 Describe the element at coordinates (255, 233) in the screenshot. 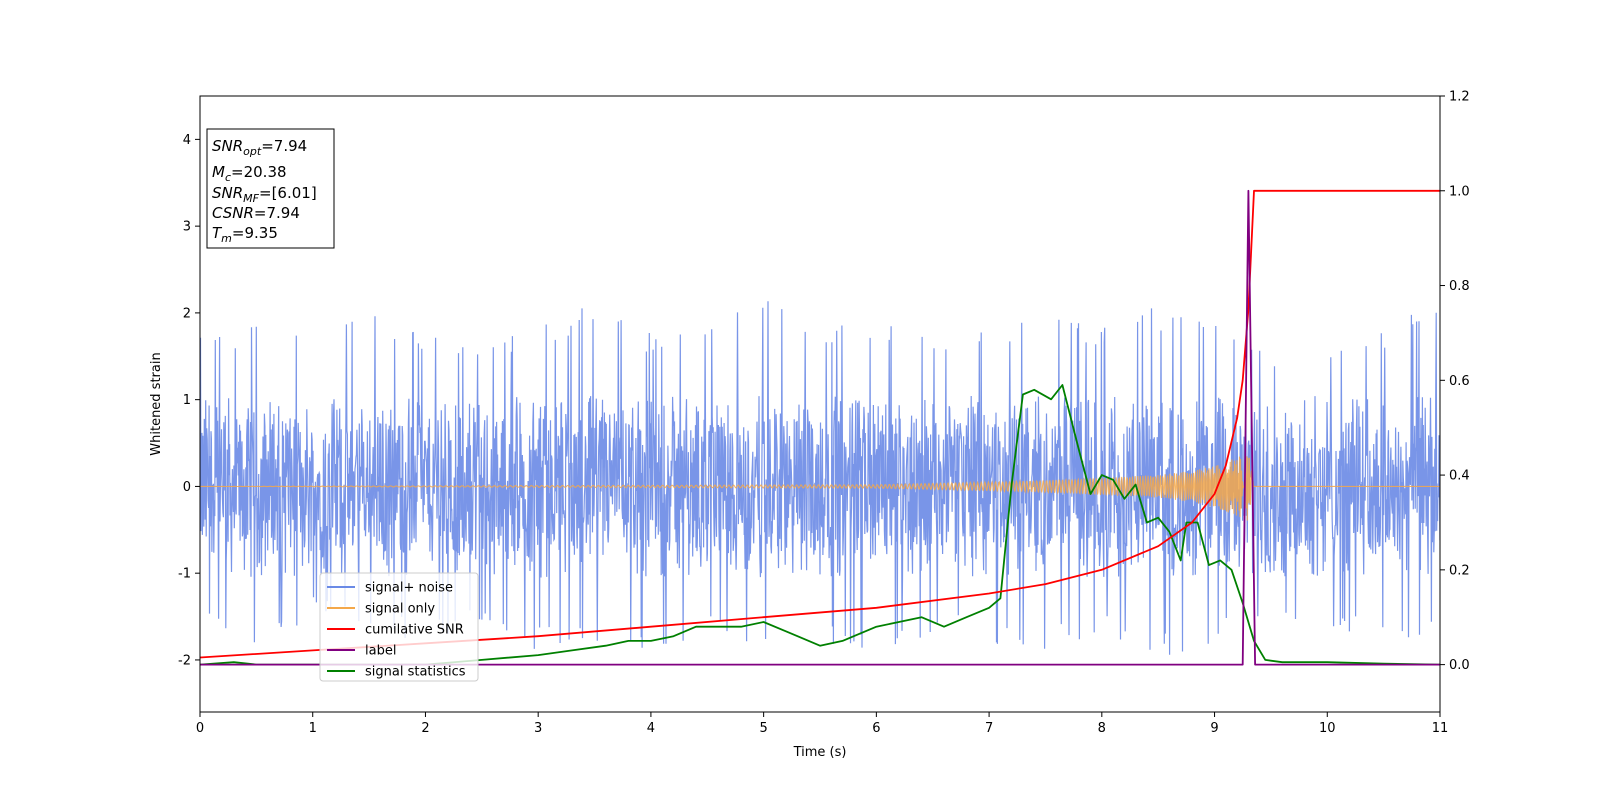

I see `stats-value: =9.35` at that location.